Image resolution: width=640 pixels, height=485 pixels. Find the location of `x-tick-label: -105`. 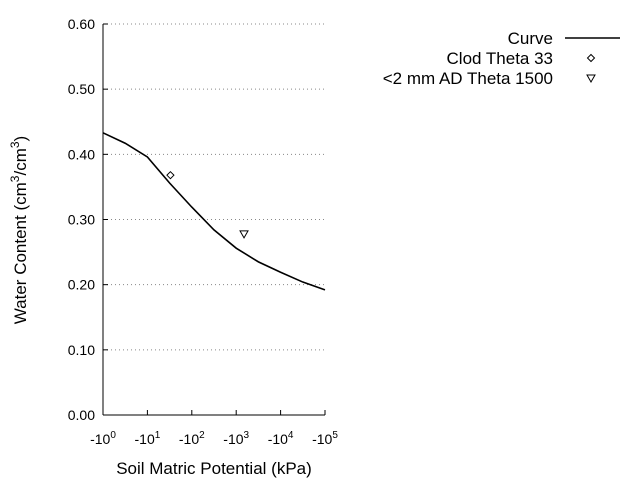

x-tick-label: -105 is located at coordinates (325, 438).